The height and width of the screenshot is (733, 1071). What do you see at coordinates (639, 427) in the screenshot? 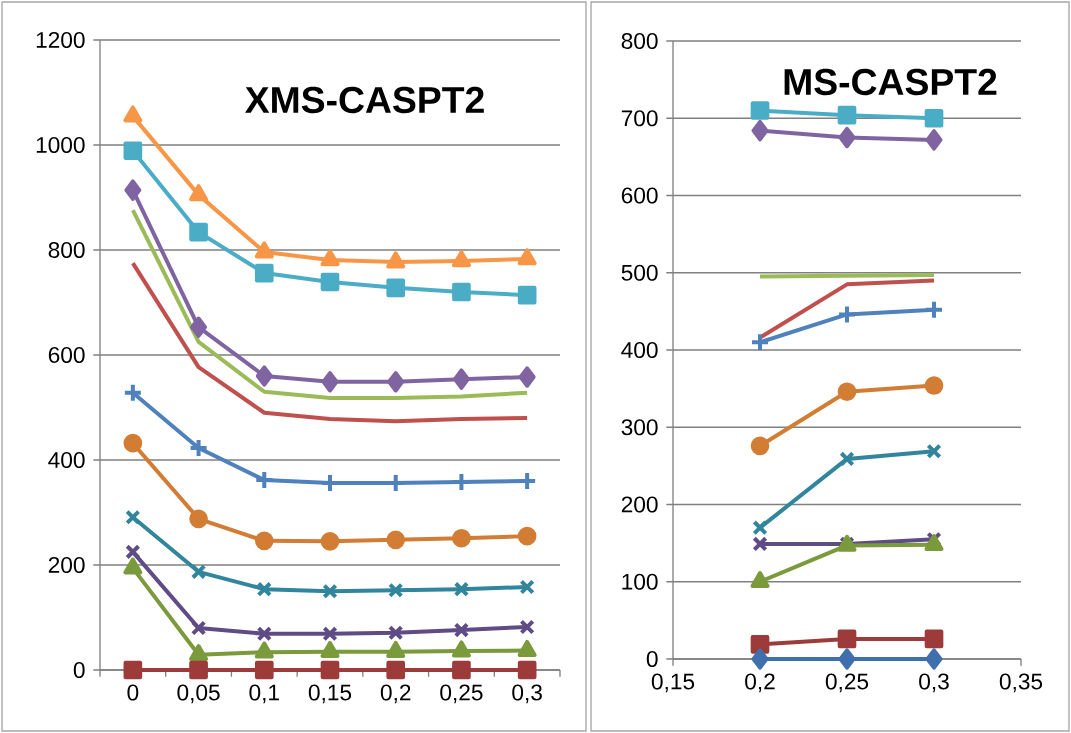
I see `y-tick-label: 300` at bounding box center [639, 427].